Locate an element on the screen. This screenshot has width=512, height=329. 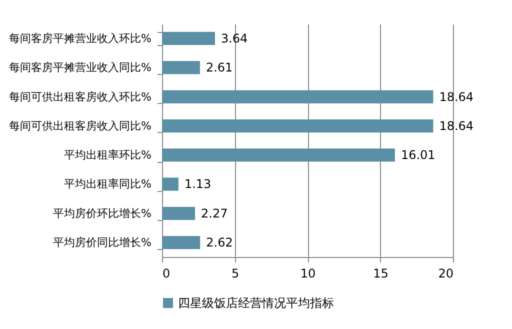
x-tick-label: 5 is located at coordinates (235, 273).